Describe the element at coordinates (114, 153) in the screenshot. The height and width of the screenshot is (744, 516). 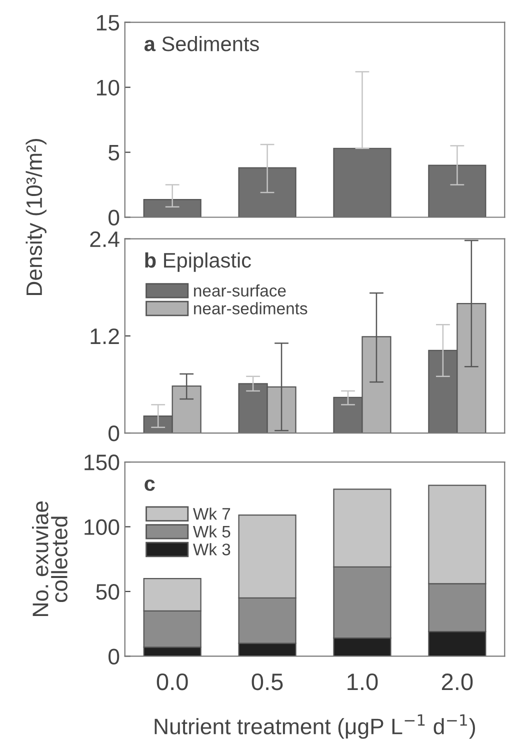
I see `y-tick-label: 5` at that location.